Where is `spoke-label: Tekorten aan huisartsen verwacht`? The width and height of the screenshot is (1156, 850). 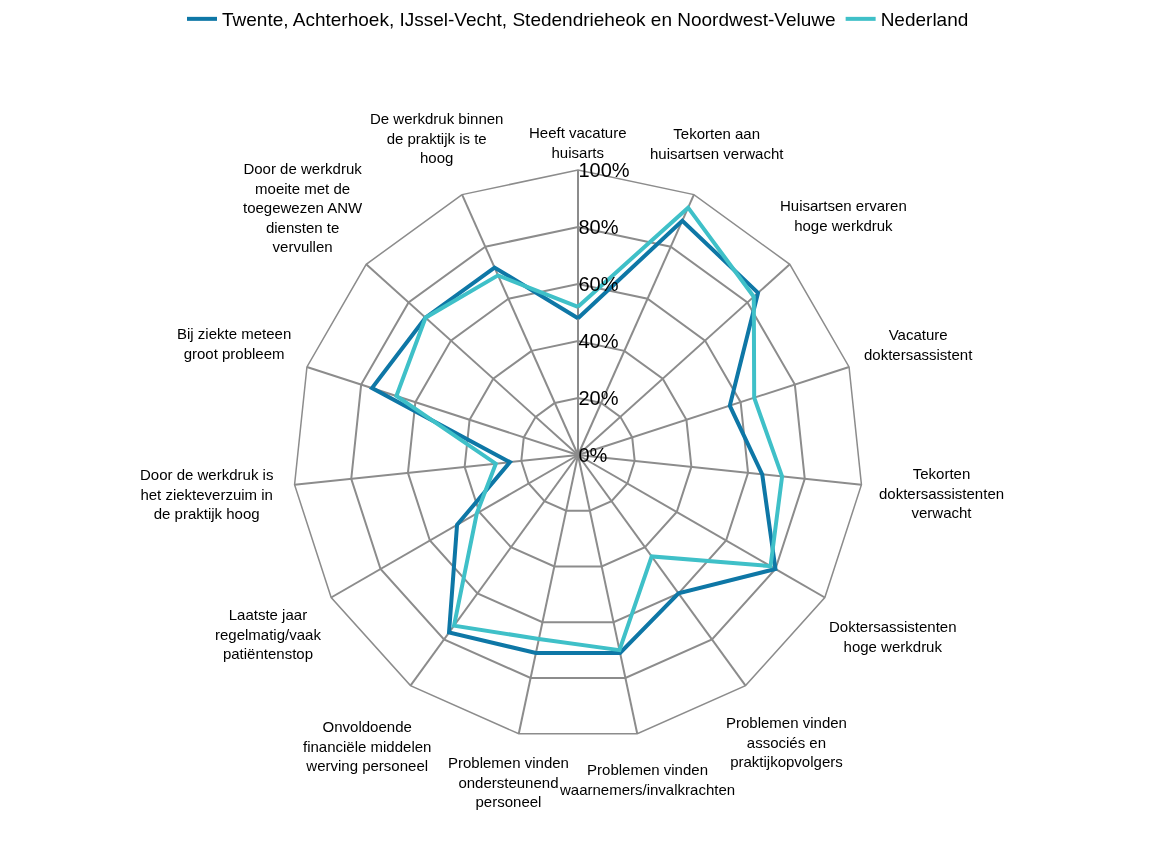 spoke-label: Tekorten aan huisartsen verwacht is located at coordinates (717, 143).